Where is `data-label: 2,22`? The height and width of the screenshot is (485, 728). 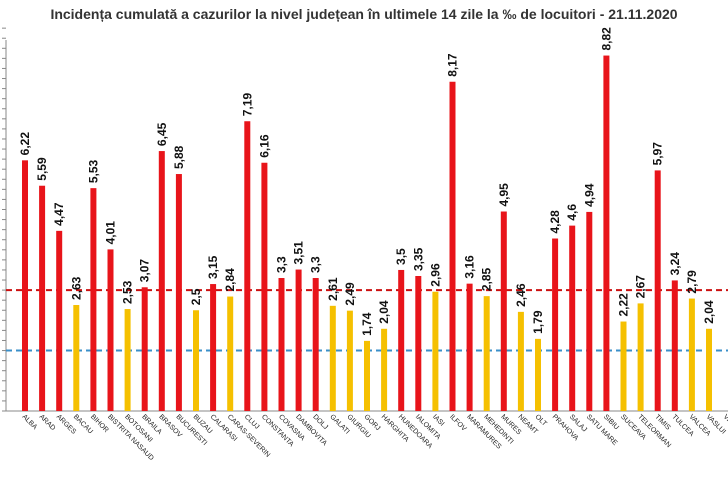 data-label: 2,22 is located at coordinates (624, 305).